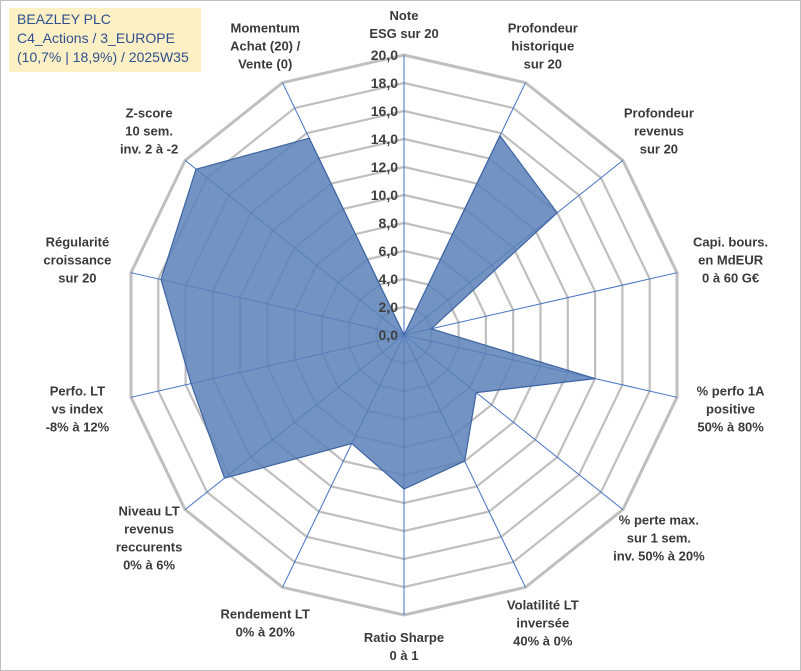  What do you see at coordinates (103, 57) in the screenshot?
I see `title-line-3: (10,7% | 18,9%) / 2025W35` at bounding box center [103, 57].